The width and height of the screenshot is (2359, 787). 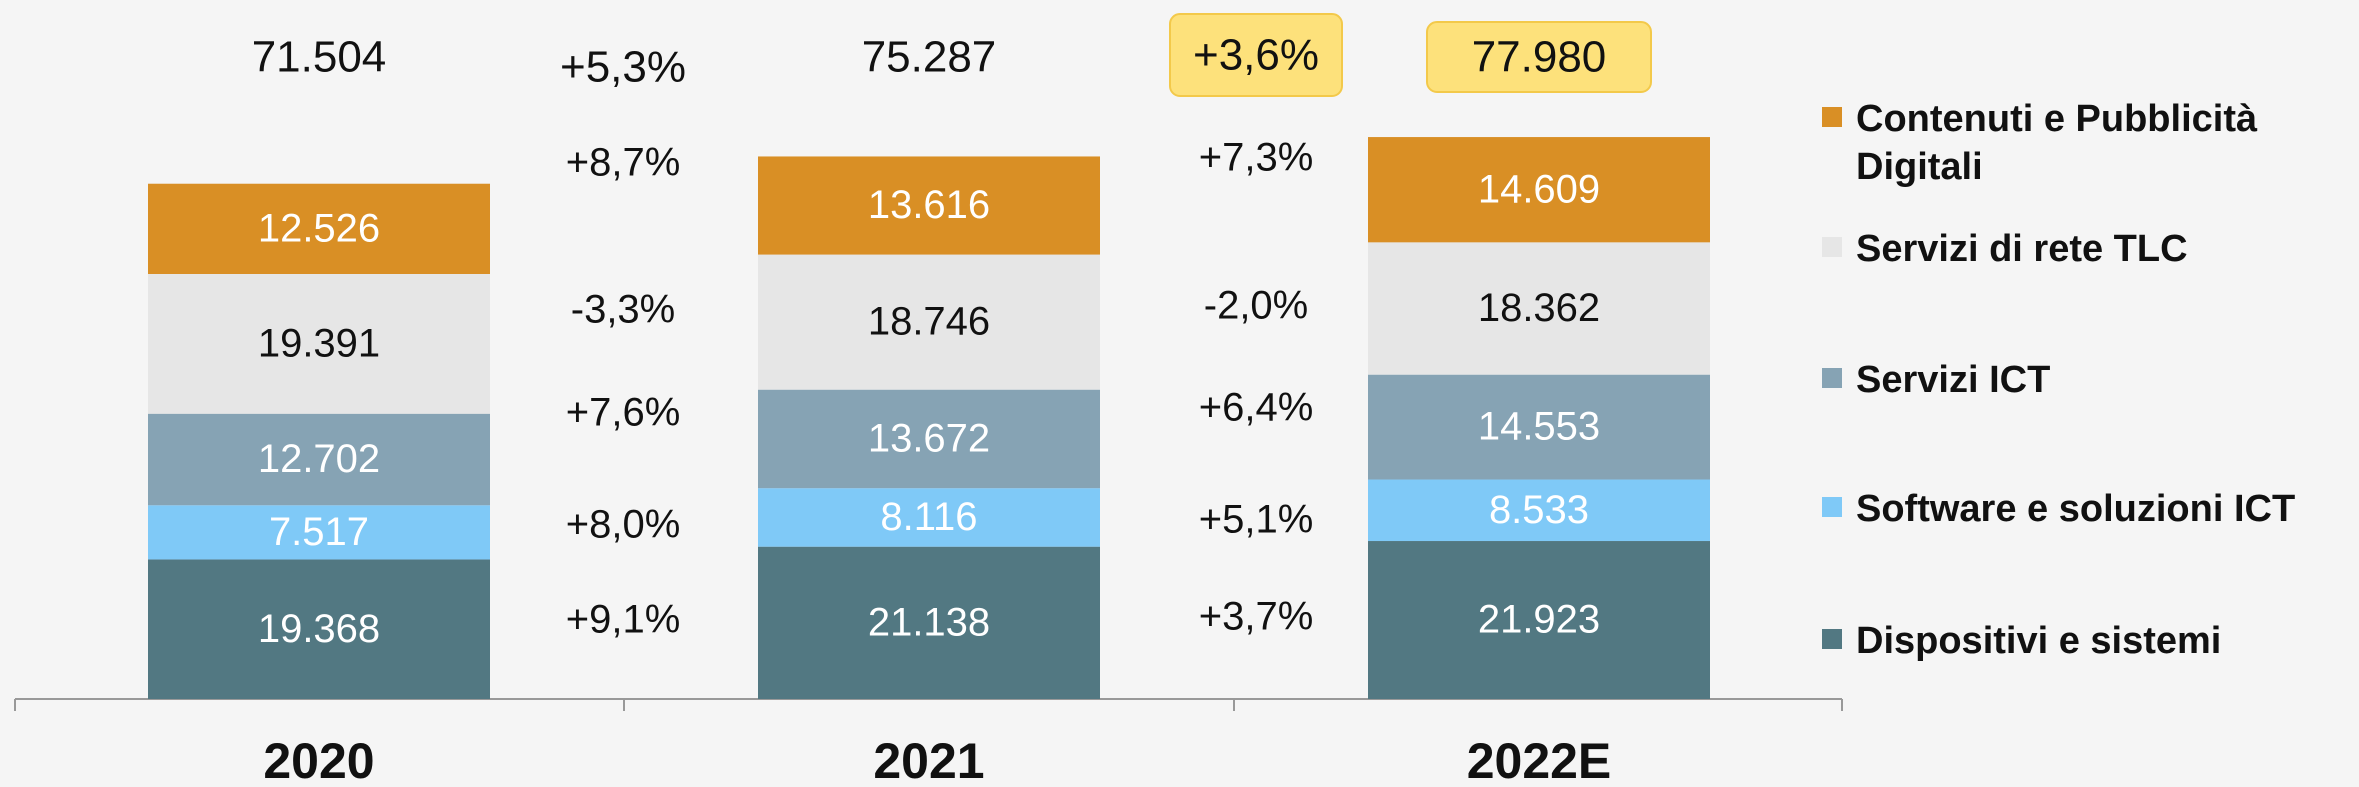 I want to click on growth-label: +8,7%, so click(x=623, y=163).